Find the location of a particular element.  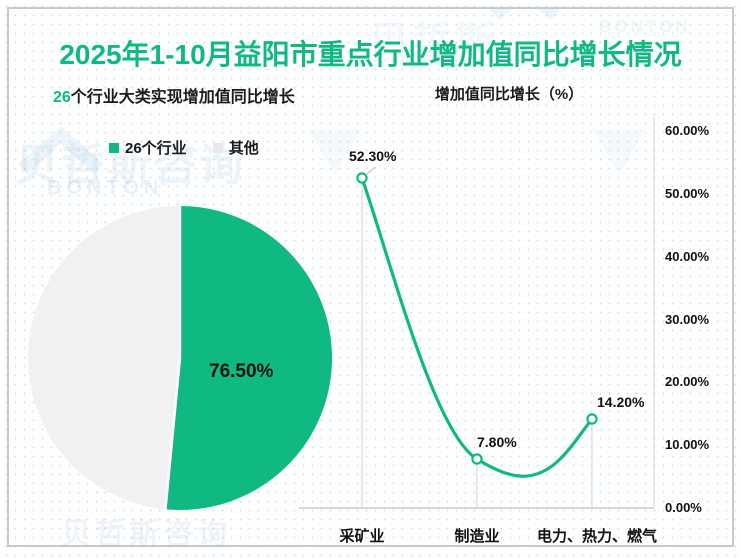

pie-separator-end is located at coordinates (173, 433).